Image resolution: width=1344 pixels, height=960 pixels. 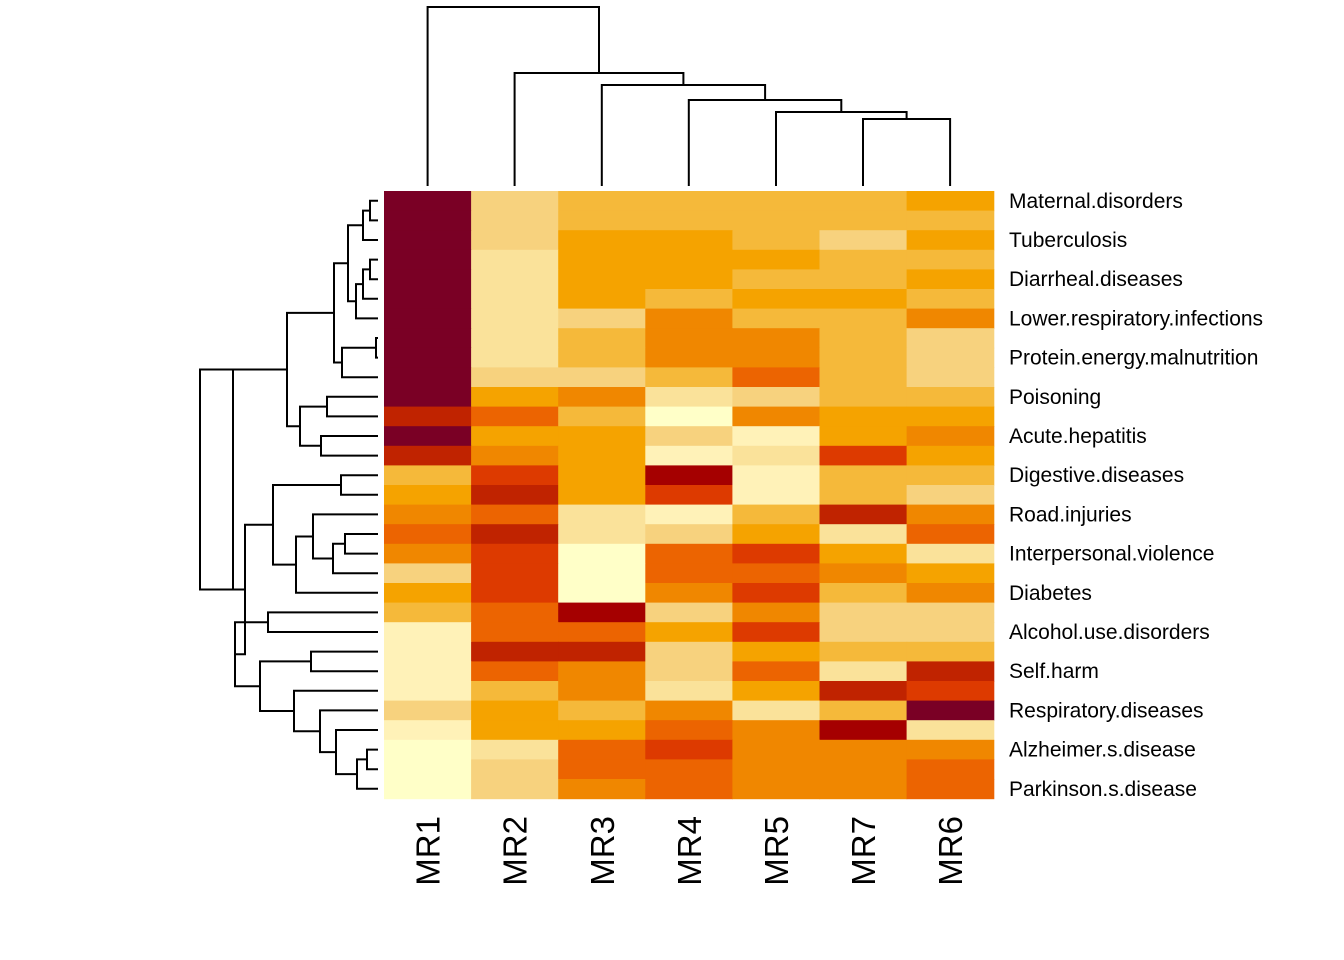 I want to click on row-dendrogram, so click(x=288, y=494).